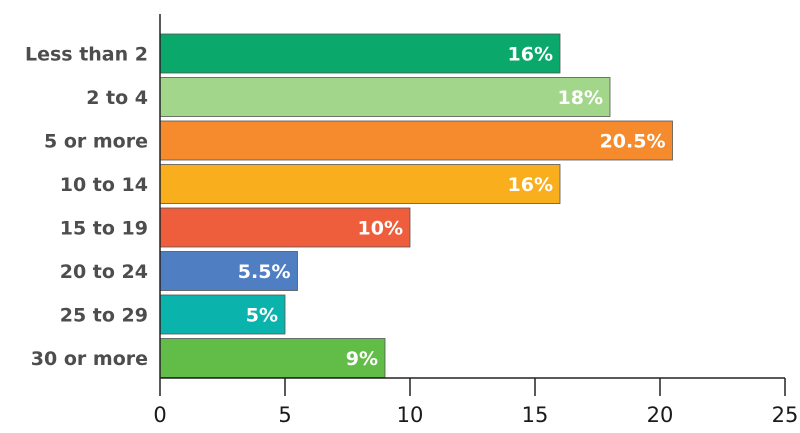 This screenshot has width=800, height=433. Describe the element at coordinates (104, 185) in the screenshot. I see `category-label-3: 10 to 14` at that location.